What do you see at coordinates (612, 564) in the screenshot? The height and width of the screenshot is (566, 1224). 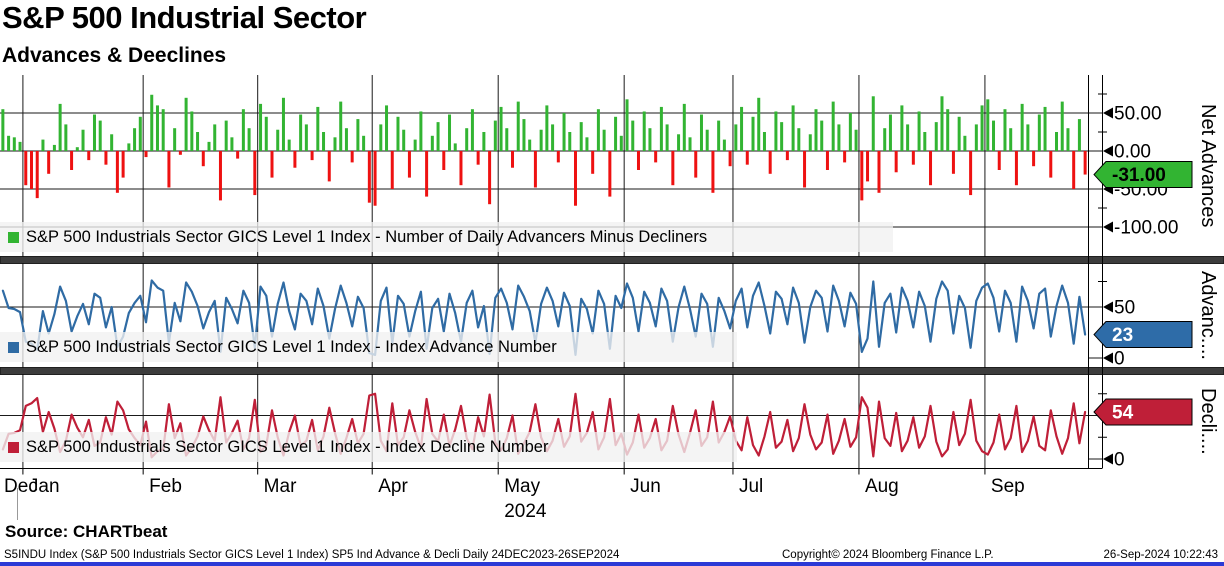 I see `footer-bar` at bounding box center [612, 564].